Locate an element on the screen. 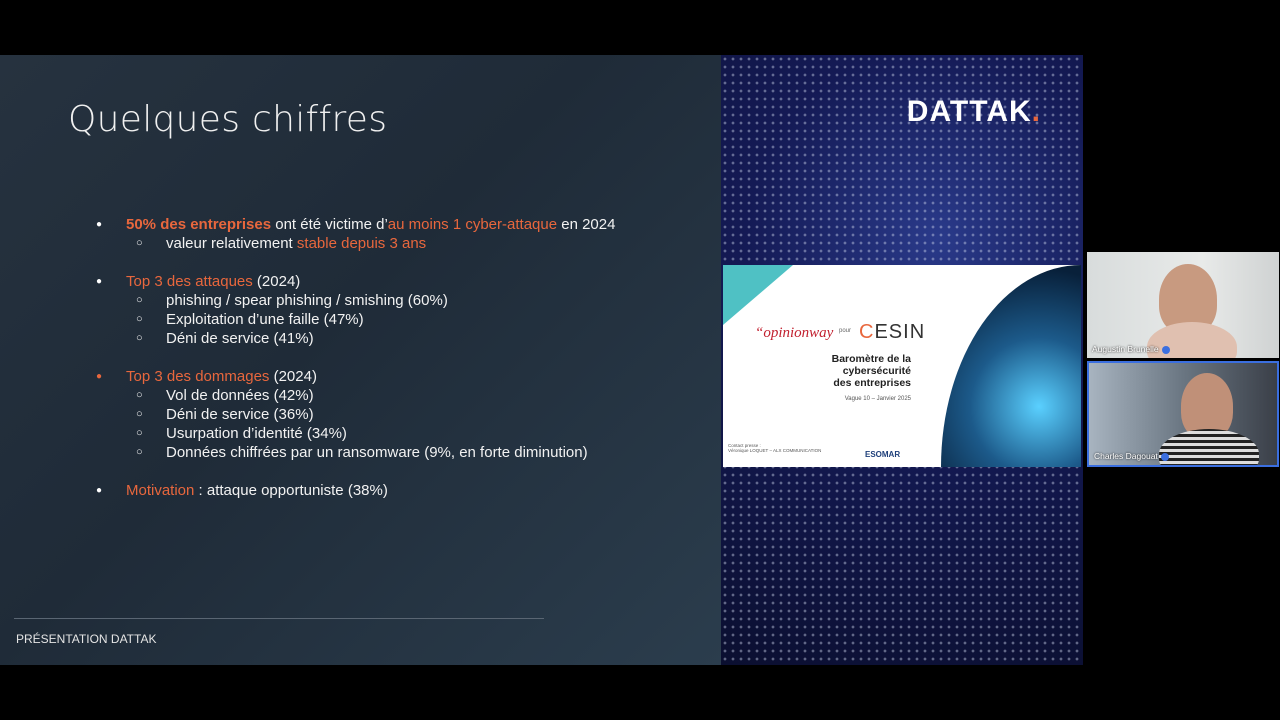  dattak-logo: DATTAK. is located at coordinates (974, 112).